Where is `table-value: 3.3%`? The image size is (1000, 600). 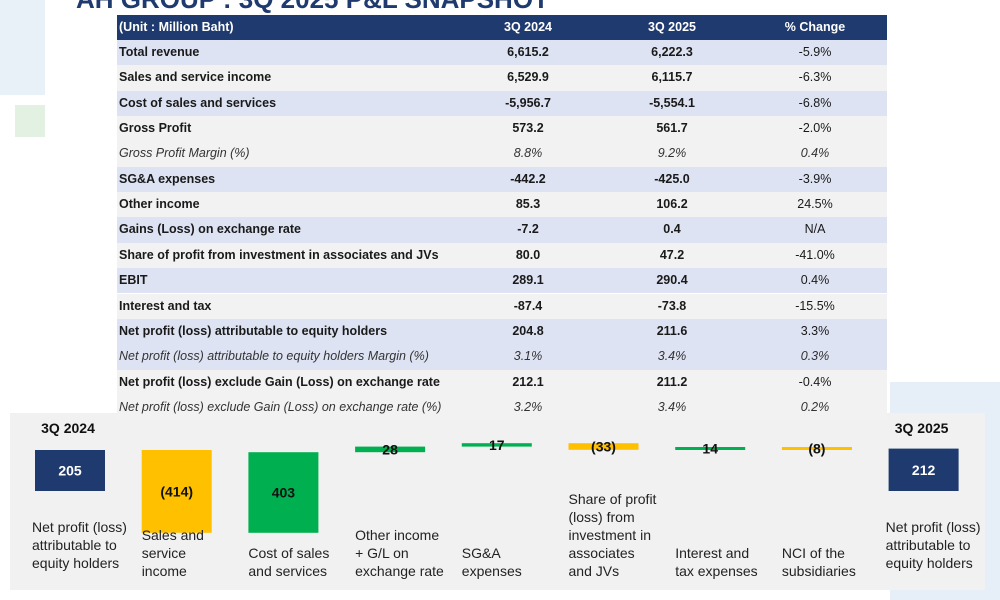 table-value: 3.3% is located at coordinates (815, 330).